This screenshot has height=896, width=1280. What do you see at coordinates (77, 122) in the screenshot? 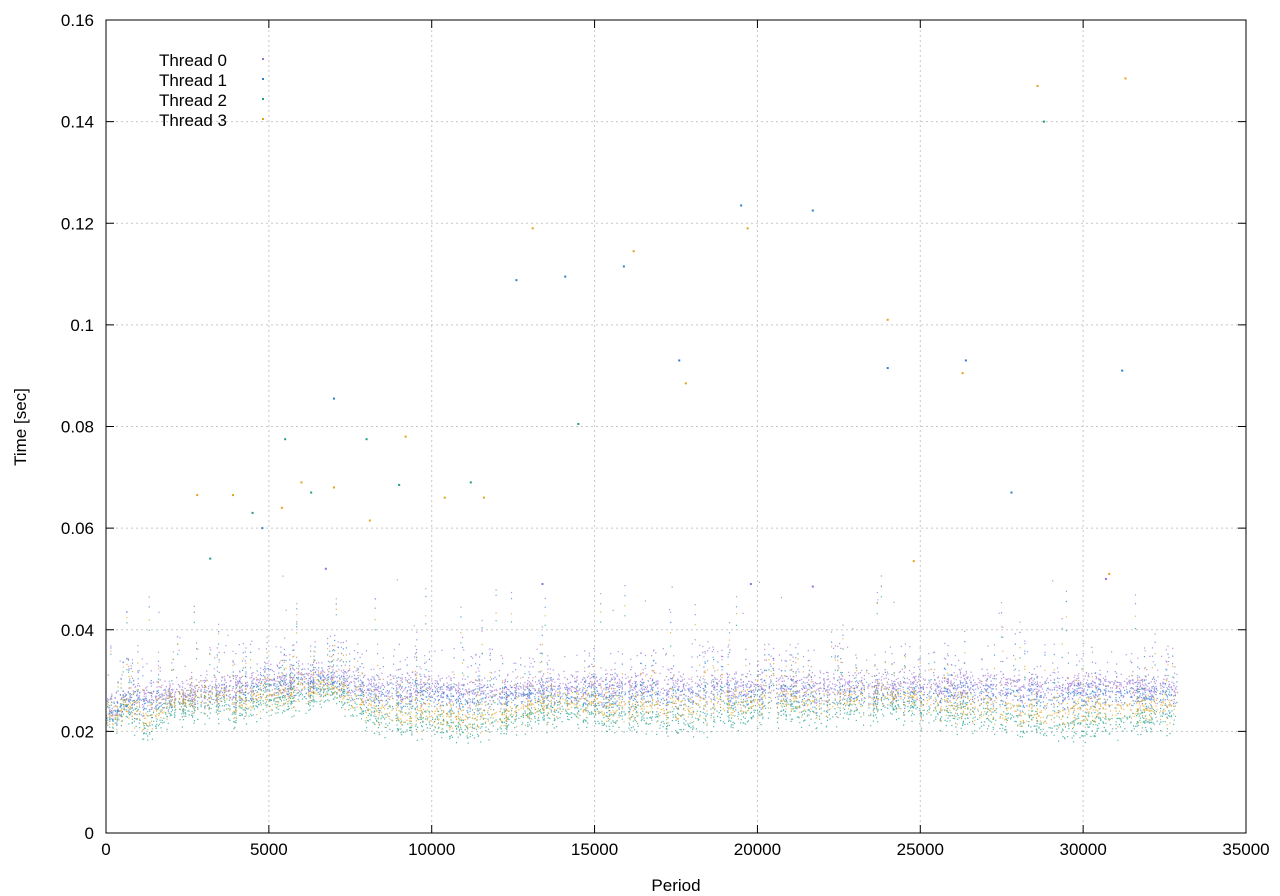
I see `y-tick-label: 0.14` at bounding box center [77, 122].